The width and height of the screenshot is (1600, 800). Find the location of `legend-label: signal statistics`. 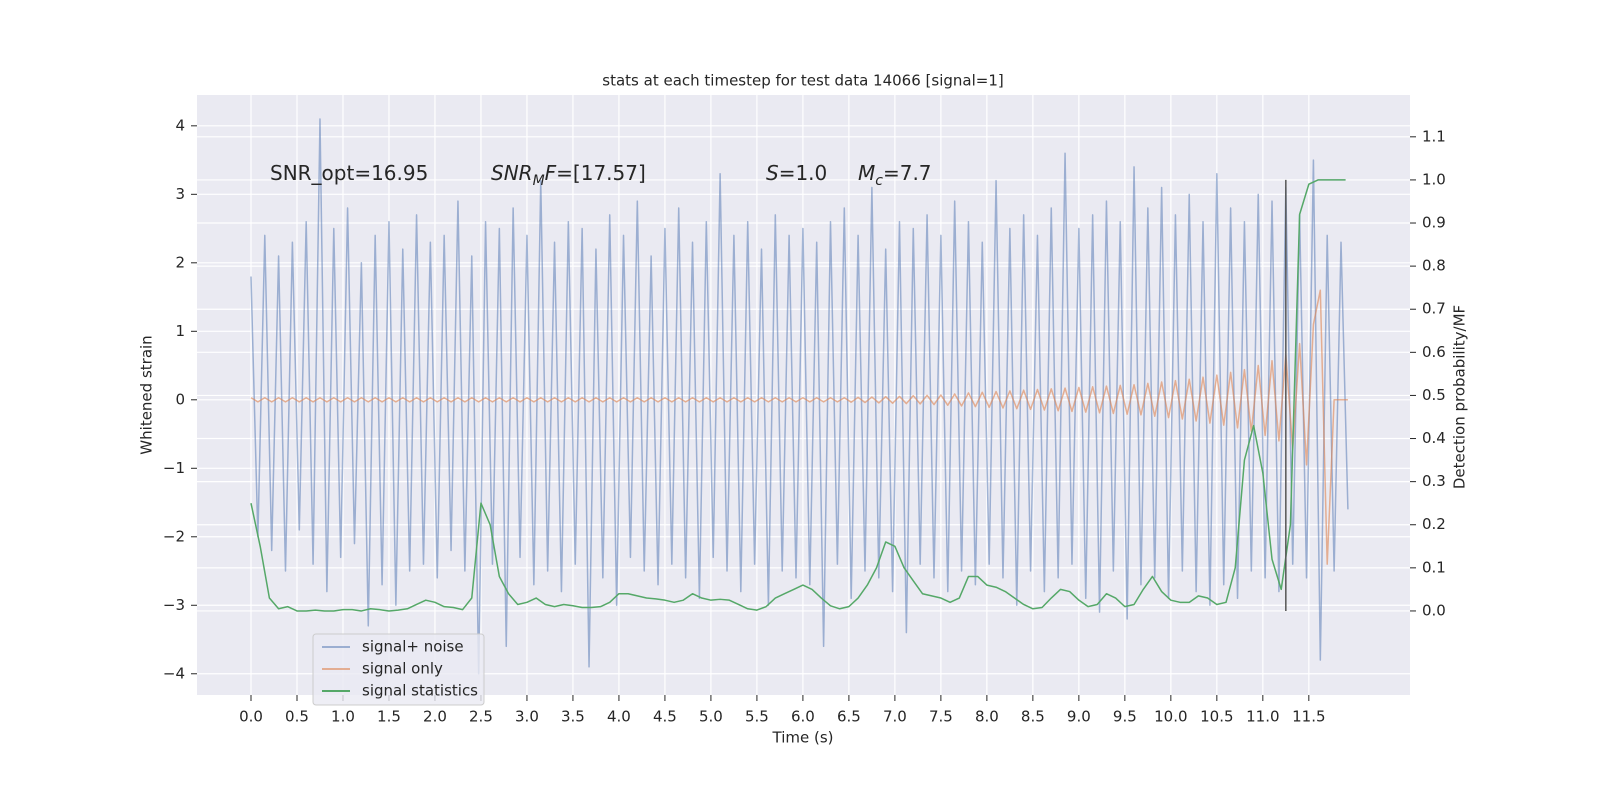

legend-label: signal statistics is located at coordinates (420, 691).